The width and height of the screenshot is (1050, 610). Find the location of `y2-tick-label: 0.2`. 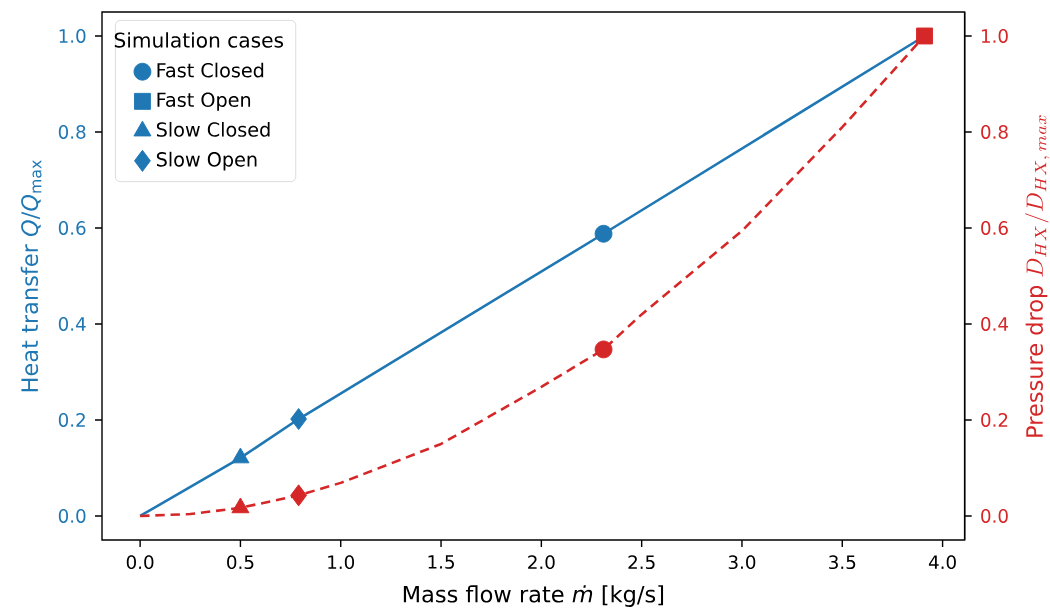

y2-tick-label: 0.2 is located at coordinates (994, 420).